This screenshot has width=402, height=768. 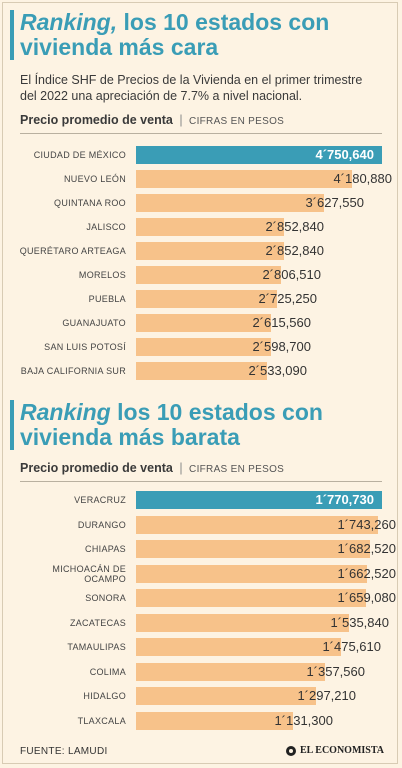 What do you see at coordinates (303, 720) in the screenshot?
I see `value-label: 1´131,300` at bounding box center [303, 720].